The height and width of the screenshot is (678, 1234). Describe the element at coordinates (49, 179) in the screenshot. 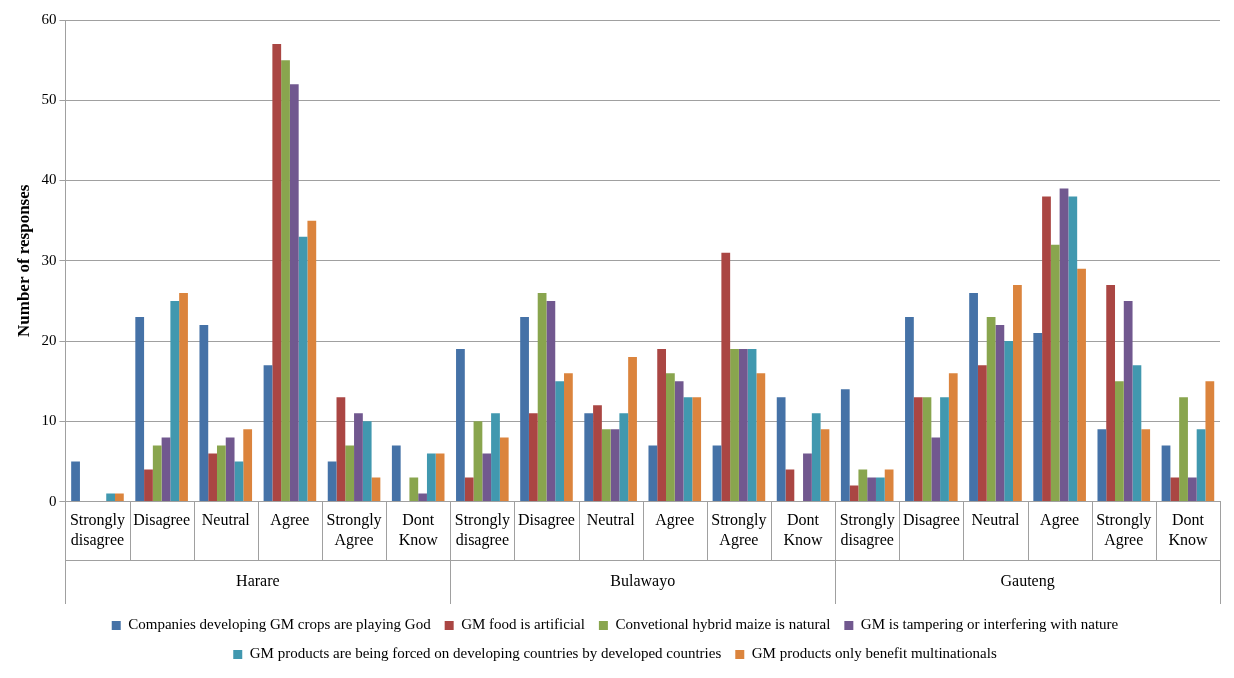

I see `y-tick-label: 40` at that location.